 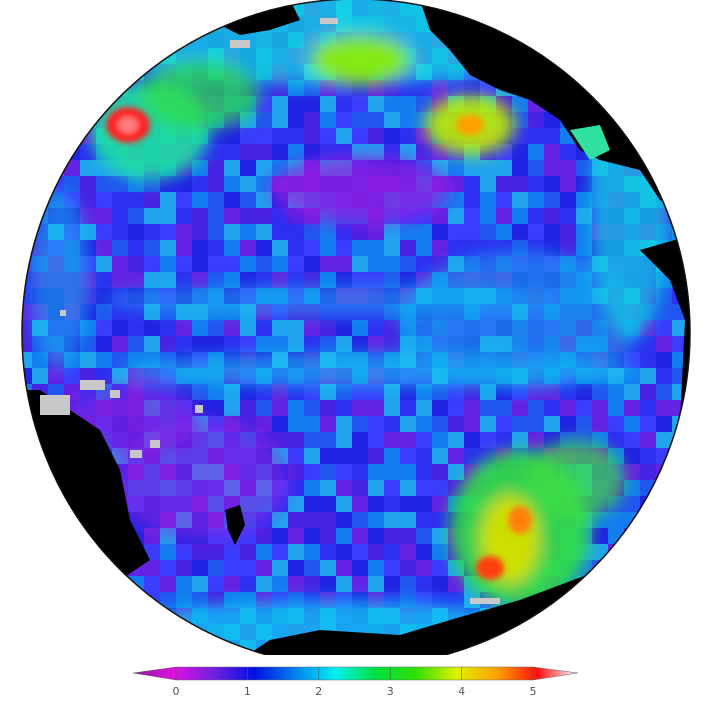 What do you see at coordinates (355, 682) in the screenshot?
I see `colorbar: 0 1 2 3 4 5` at bounding box center [355, 682].